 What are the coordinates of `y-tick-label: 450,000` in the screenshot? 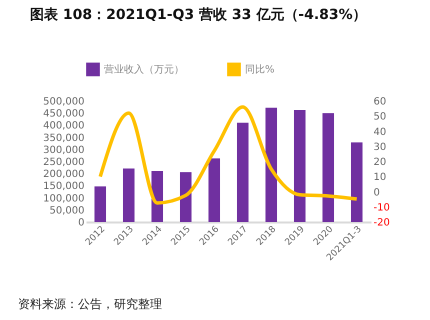 It's located at (63, 114).